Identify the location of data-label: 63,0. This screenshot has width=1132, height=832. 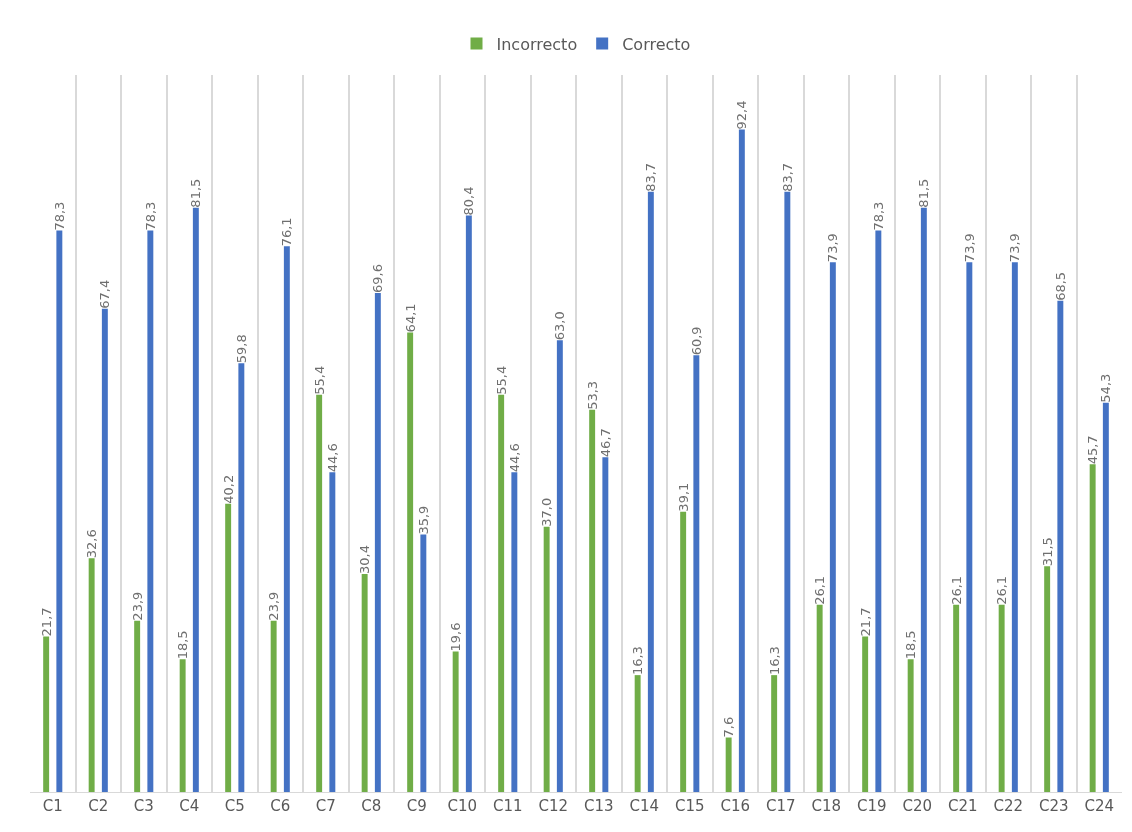
(560, 326).